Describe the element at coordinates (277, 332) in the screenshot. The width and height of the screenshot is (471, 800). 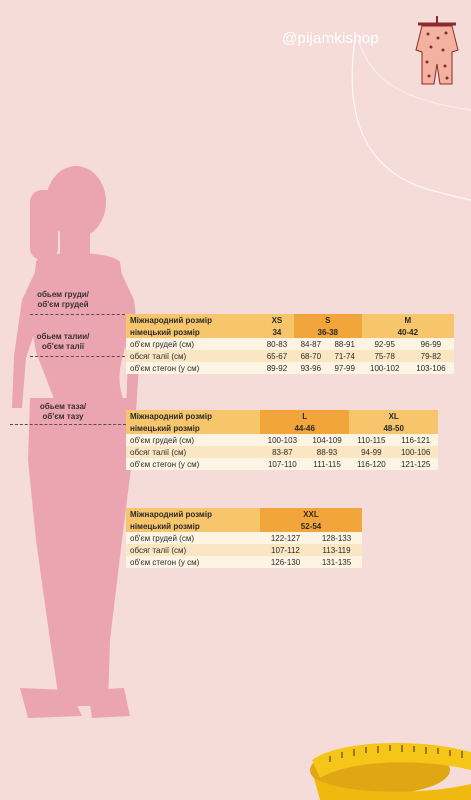
I see `de-size-code: 34` at that location.